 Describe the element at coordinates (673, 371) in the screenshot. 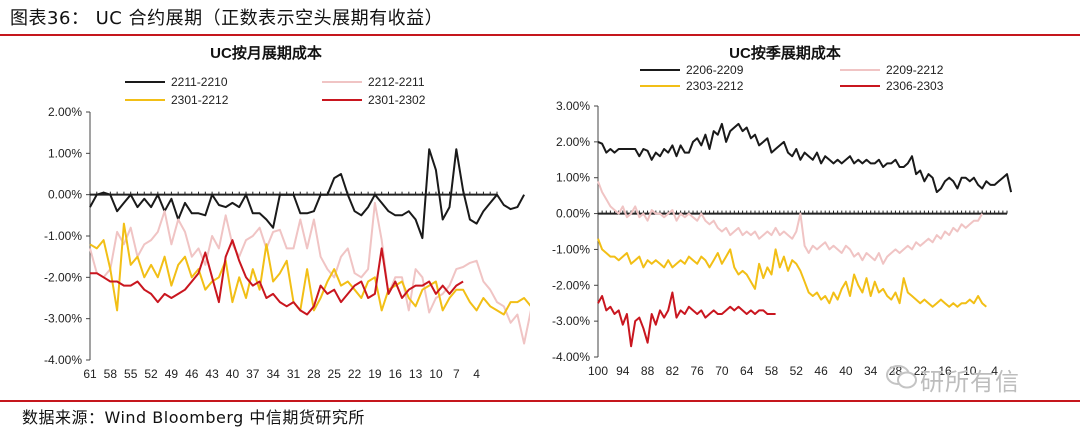

I see `x-tick-label: 82` at that location.